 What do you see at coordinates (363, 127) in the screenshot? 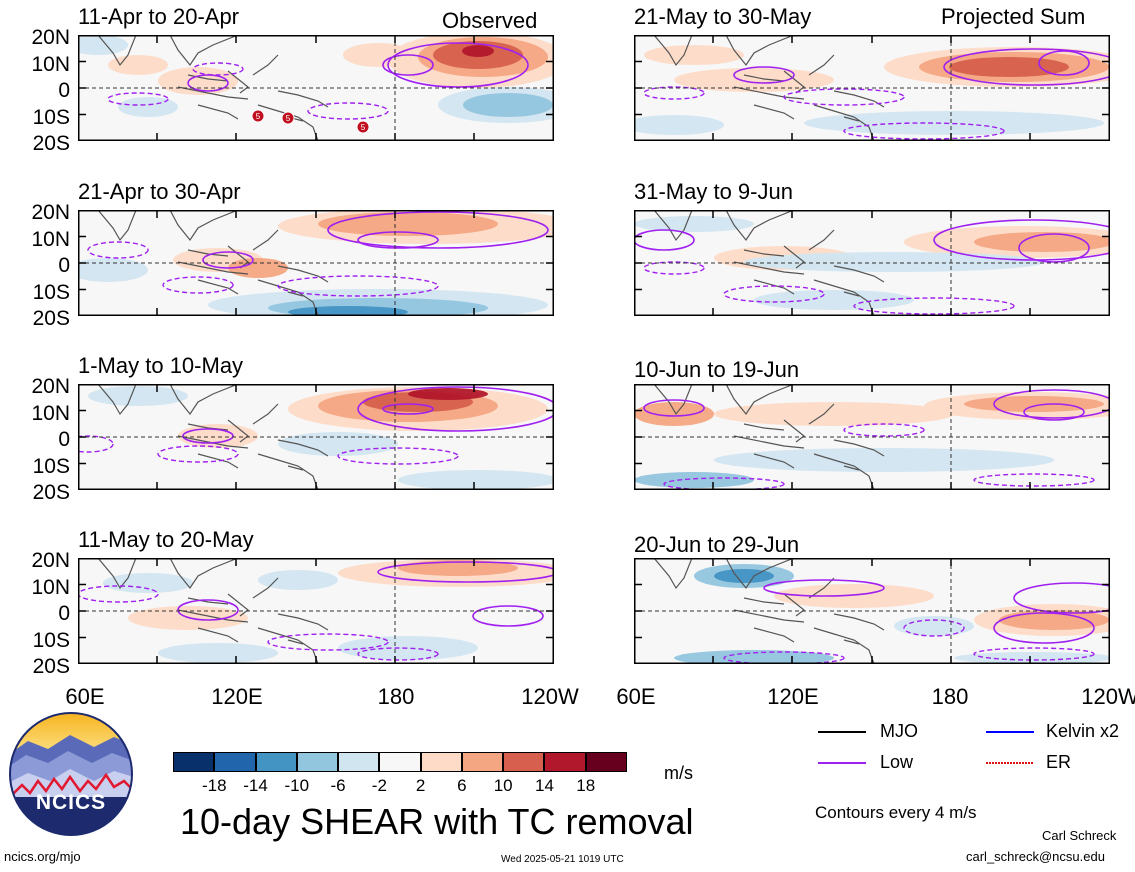
I see `tc-marker-label: 5` at bounding box center [363, 127].